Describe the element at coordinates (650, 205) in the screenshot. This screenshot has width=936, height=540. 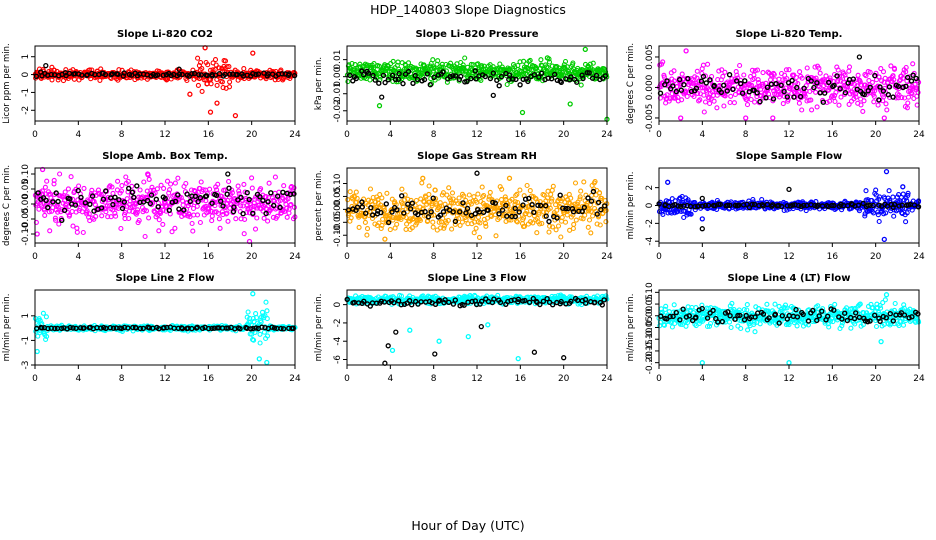
I see `y-tick-label: 0` at that location.